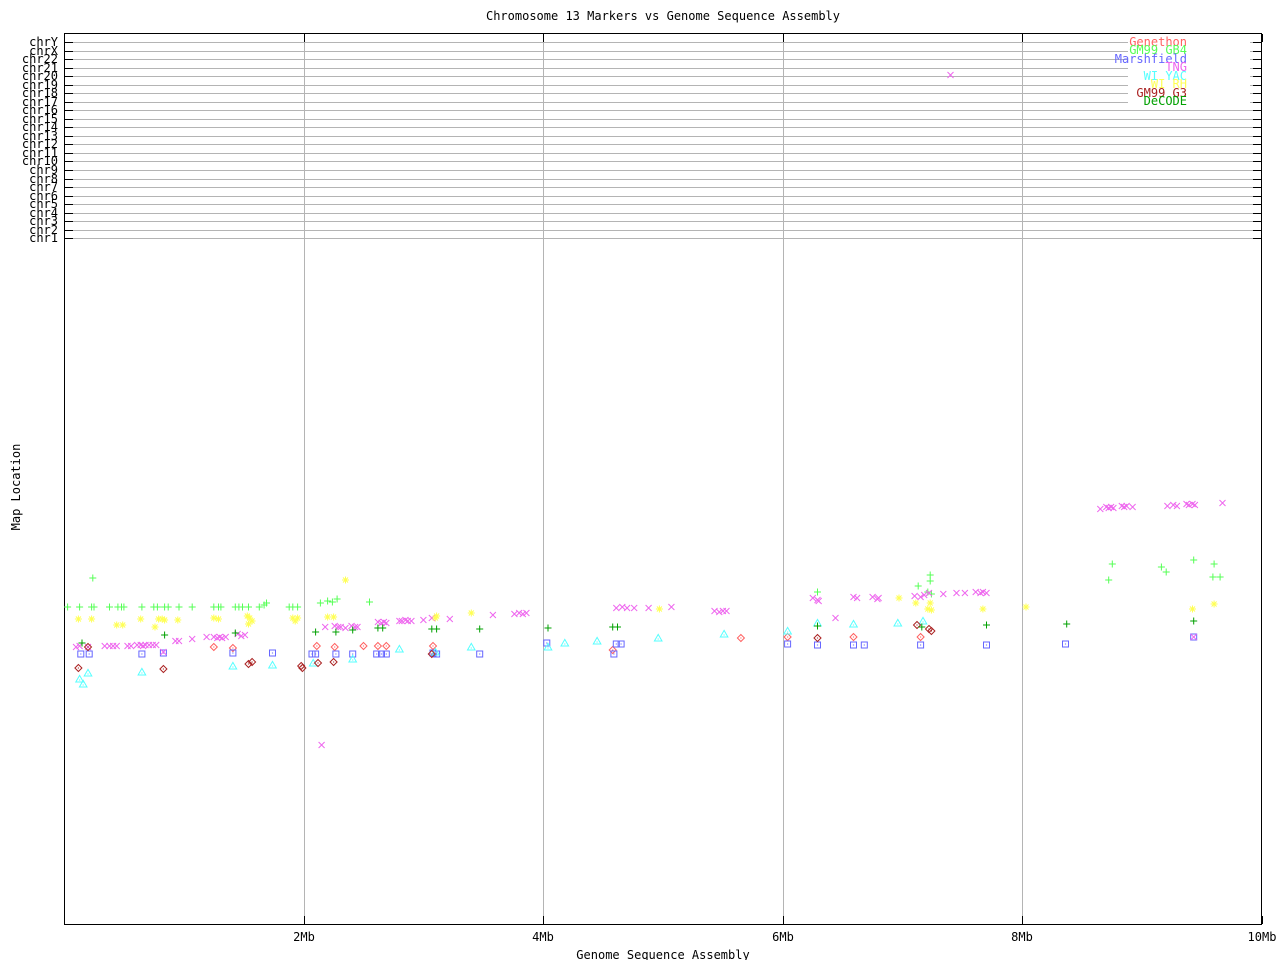 The image size is (1280, 960). Describe the element at coordinates (1176, 67) in the screenshot. I see `legend-label: TNG` at that location.